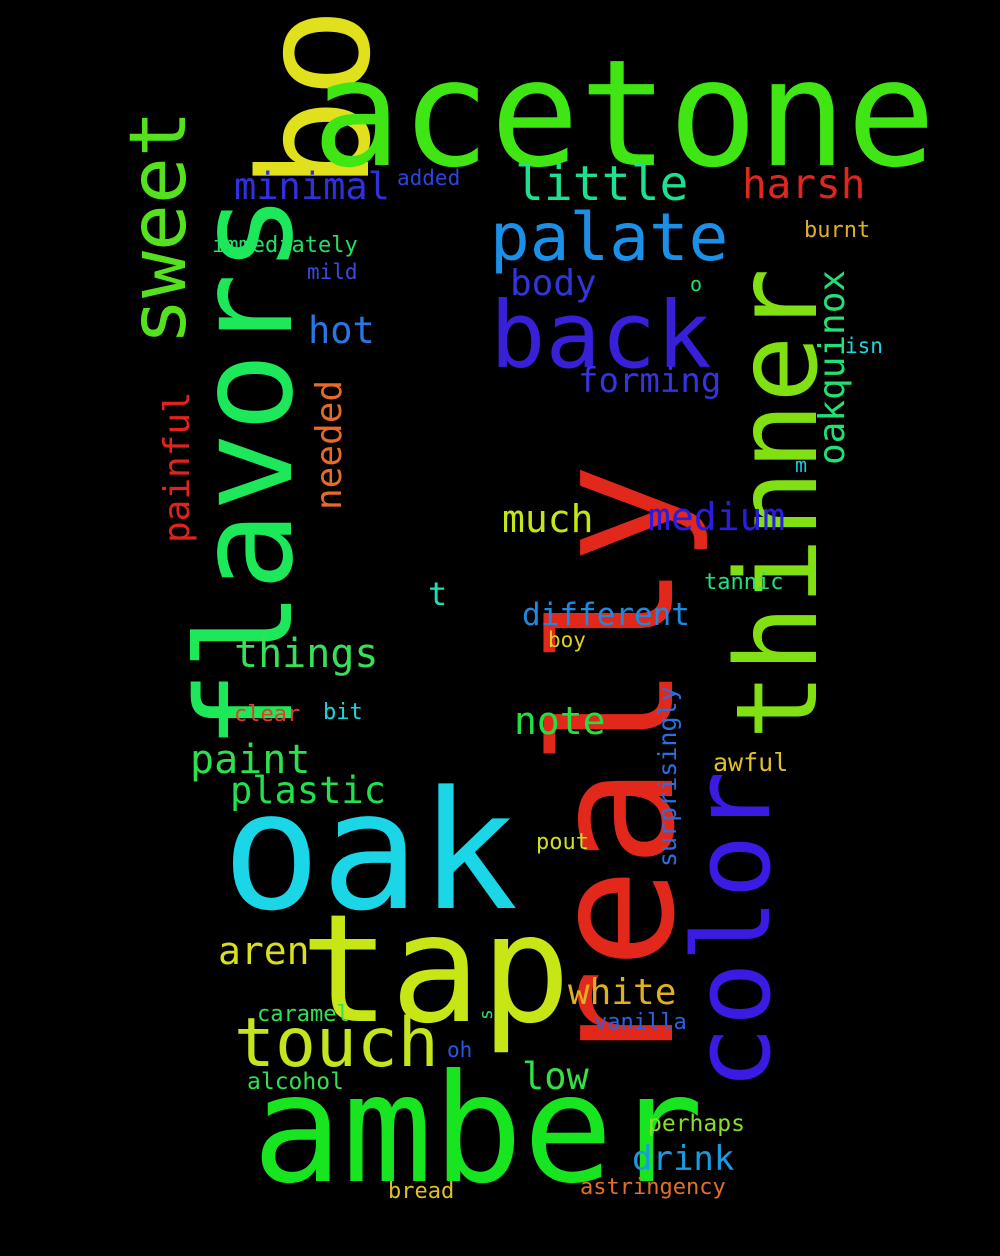 The height and width of the screenshot is (1256, 1000). I want to click on word-oh: oh, so click(460, 1050).